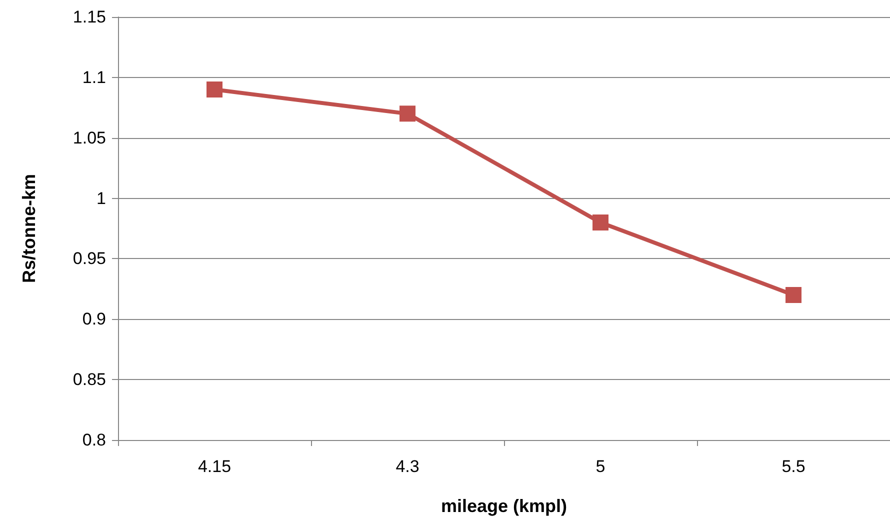 The image size is (890, 529). I want to click on y-tick-label: 0.85, so click(89, 380).